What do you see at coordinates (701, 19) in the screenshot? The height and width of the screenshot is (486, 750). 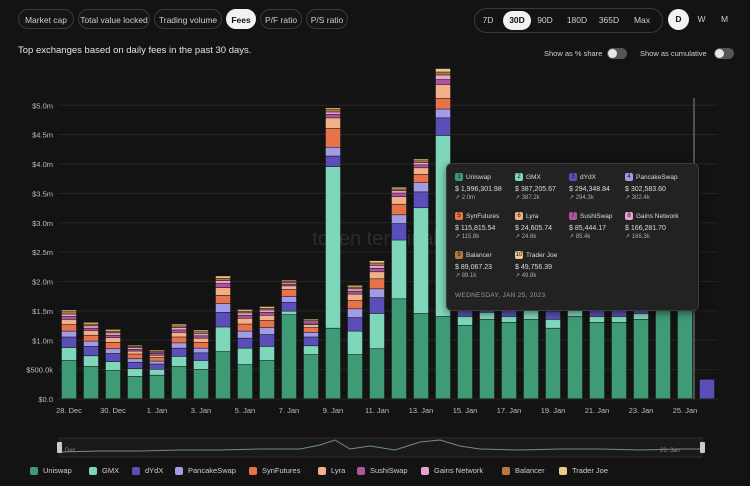 I see `granularity-week: W` at bounding box center [701, 19].